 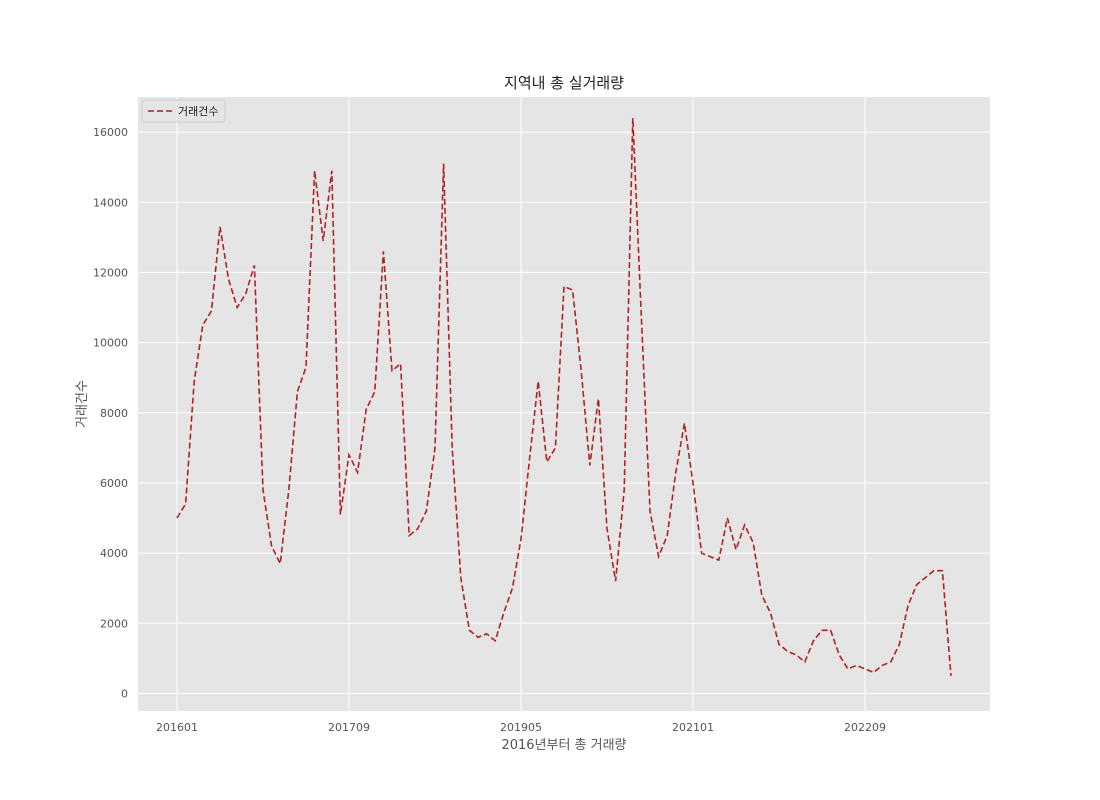 I want to click on x-tick-label: 201601, so click(x=177, y=727).